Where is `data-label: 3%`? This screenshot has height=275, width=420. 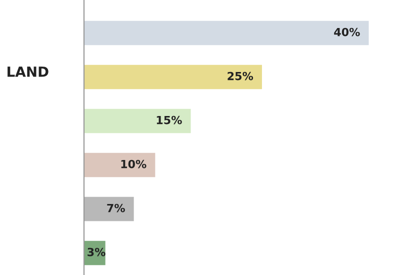
data-label: 3% is located at coordinates (97, 252).